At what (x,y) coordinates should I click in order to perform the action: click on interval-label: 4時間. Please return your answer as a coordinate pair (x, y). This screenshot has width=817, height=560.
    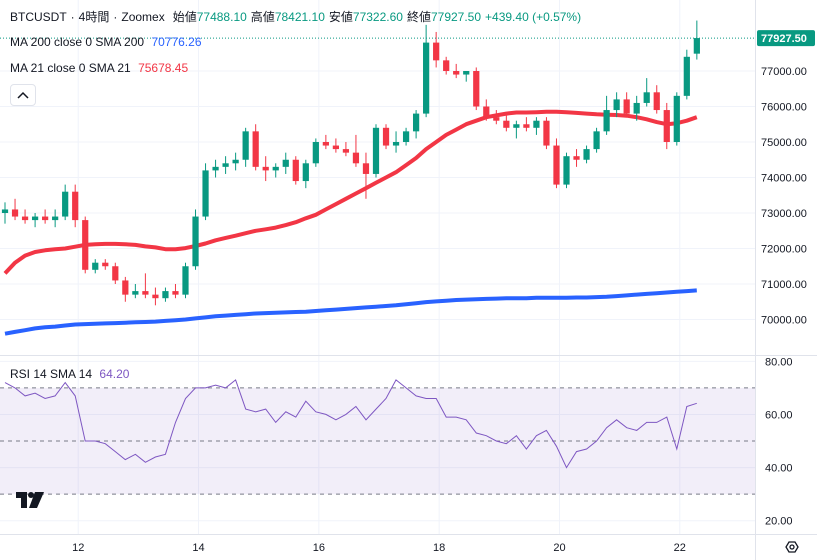
    Looking at the image, I should click on (94, 17).